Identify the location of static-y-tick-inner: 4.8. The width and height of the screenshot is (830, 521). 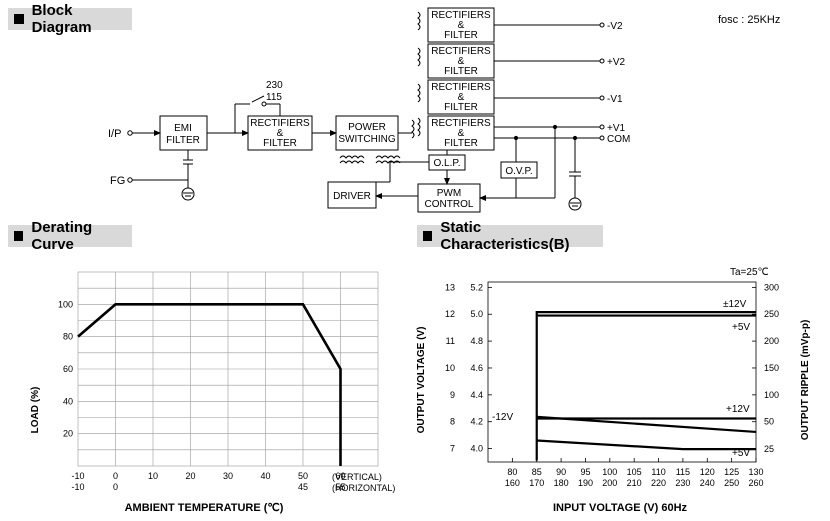
(476, 341).